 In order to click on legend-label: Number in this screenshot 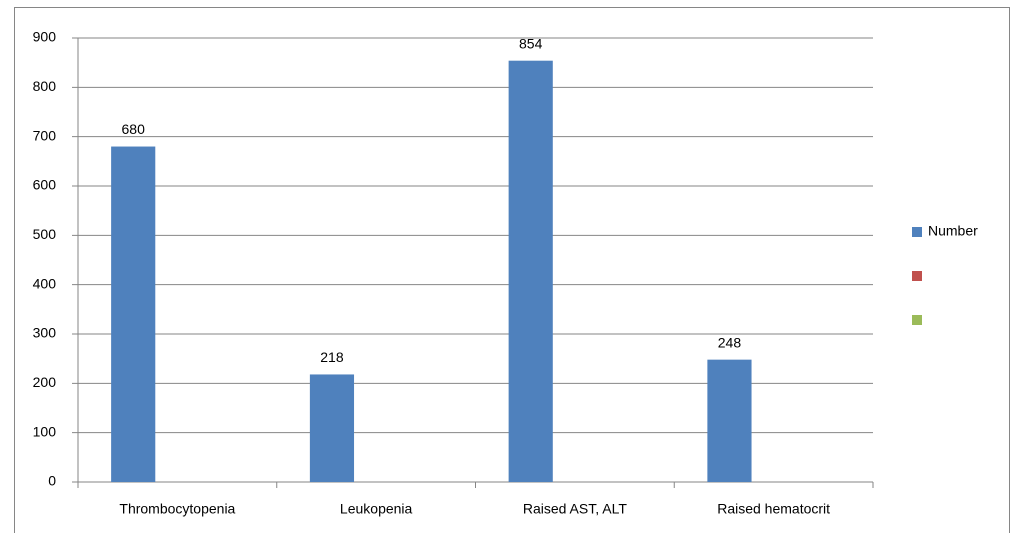, I will do `click(953, 231)`.